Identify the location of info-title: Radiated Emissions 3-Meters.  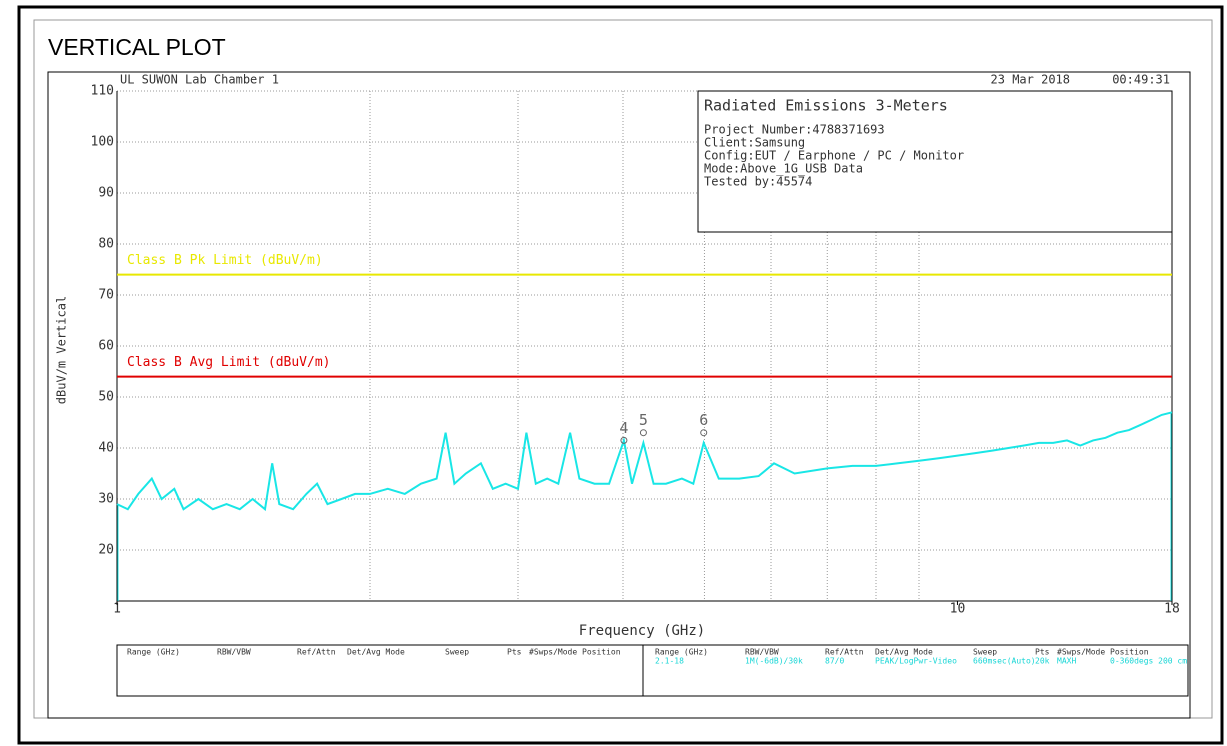
(826, 106).